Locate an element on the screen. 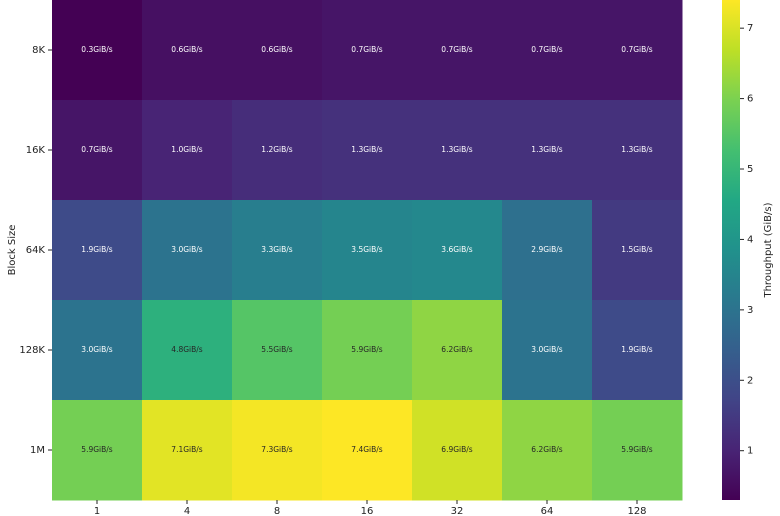  x-tick-label: 32 is located at coordinates (457, 511).